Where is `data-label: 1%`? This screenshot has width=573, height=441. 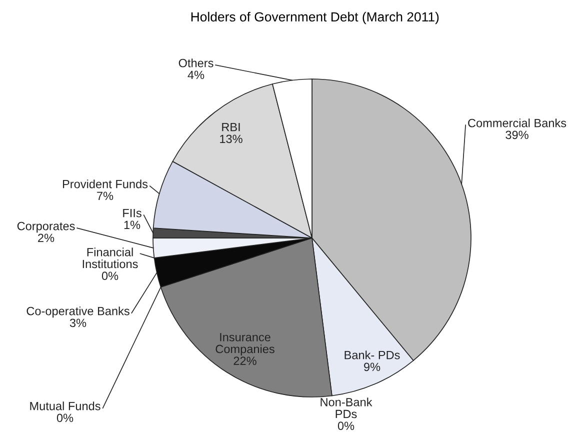 data-label: 1% is located at coordinates (132, 225).